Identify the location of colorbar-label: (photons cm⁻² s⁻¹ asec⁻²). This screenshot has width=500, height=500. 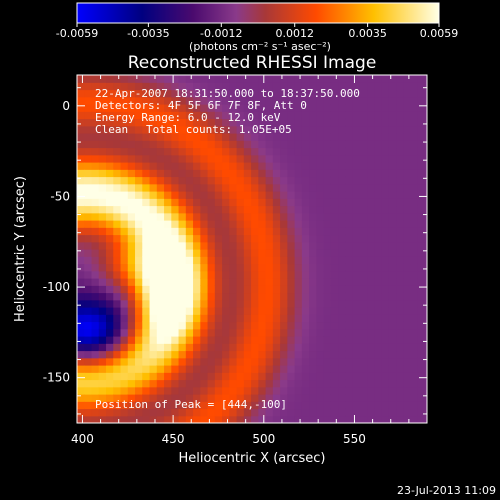
(260, 46).